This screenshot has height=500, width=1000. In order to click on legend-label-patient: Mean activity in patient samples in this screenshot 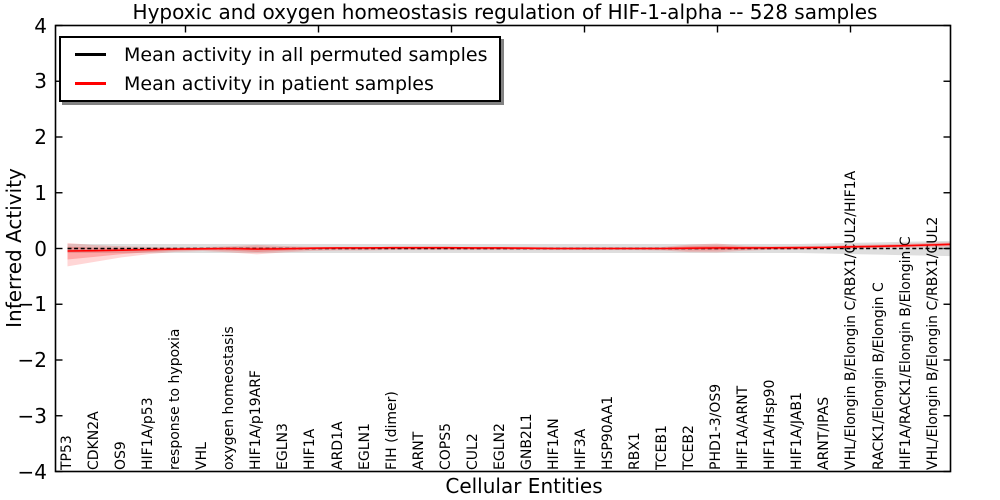, I will do `click(279, 83)`.